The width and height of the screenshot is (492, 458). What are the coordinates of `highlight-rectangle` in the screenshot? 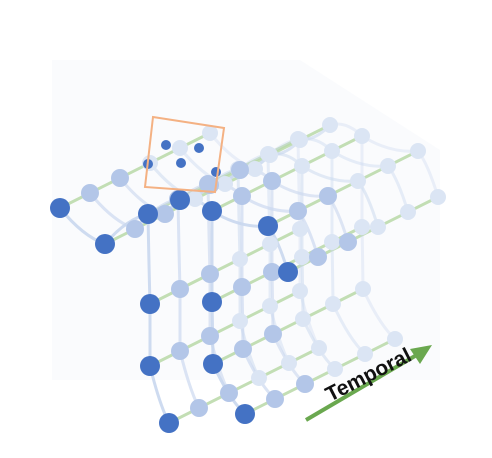 It's located at (184, 154).